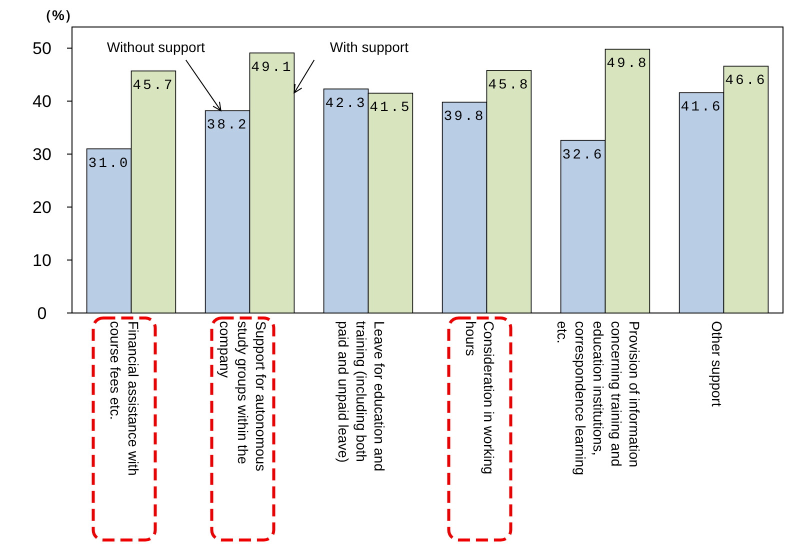  Describe the element at coordinates (369, 47) in the screenshot. I see `text: With support` at that location.